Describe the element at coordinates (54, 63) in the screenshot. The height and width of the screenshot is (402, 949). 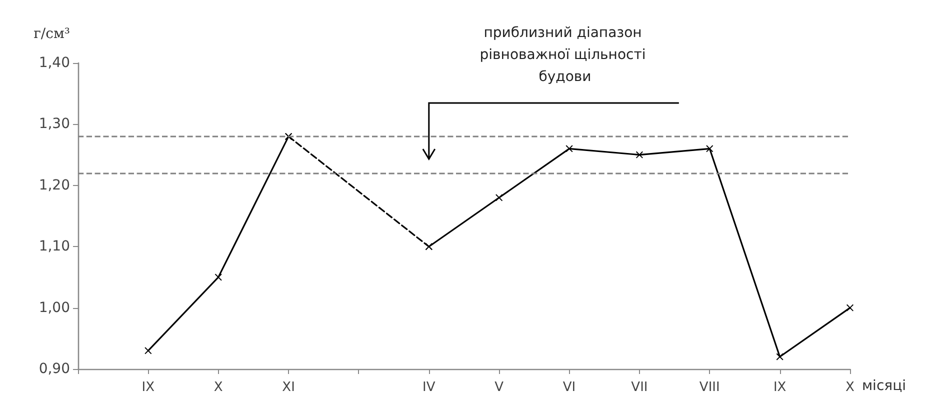
I see `y-tick-label: 1,40` at that location.